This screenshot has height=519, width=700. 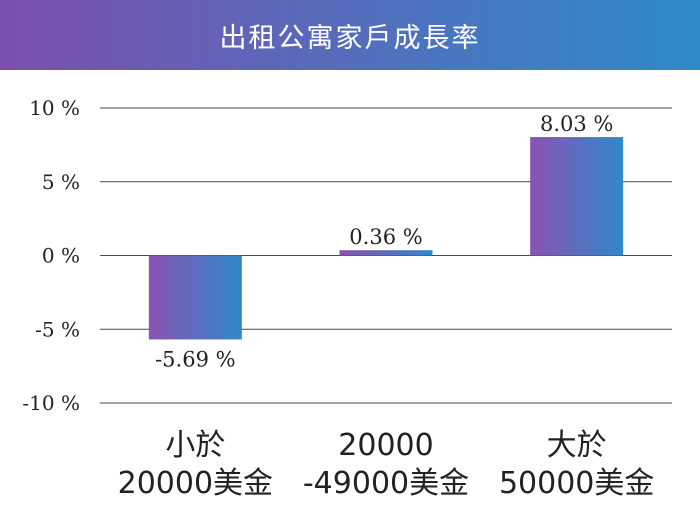 What do you see at coordinates (385, 237) in the screenshot?
I see `bar-value-label: 0.36 %` at bounding box center [385, 237].